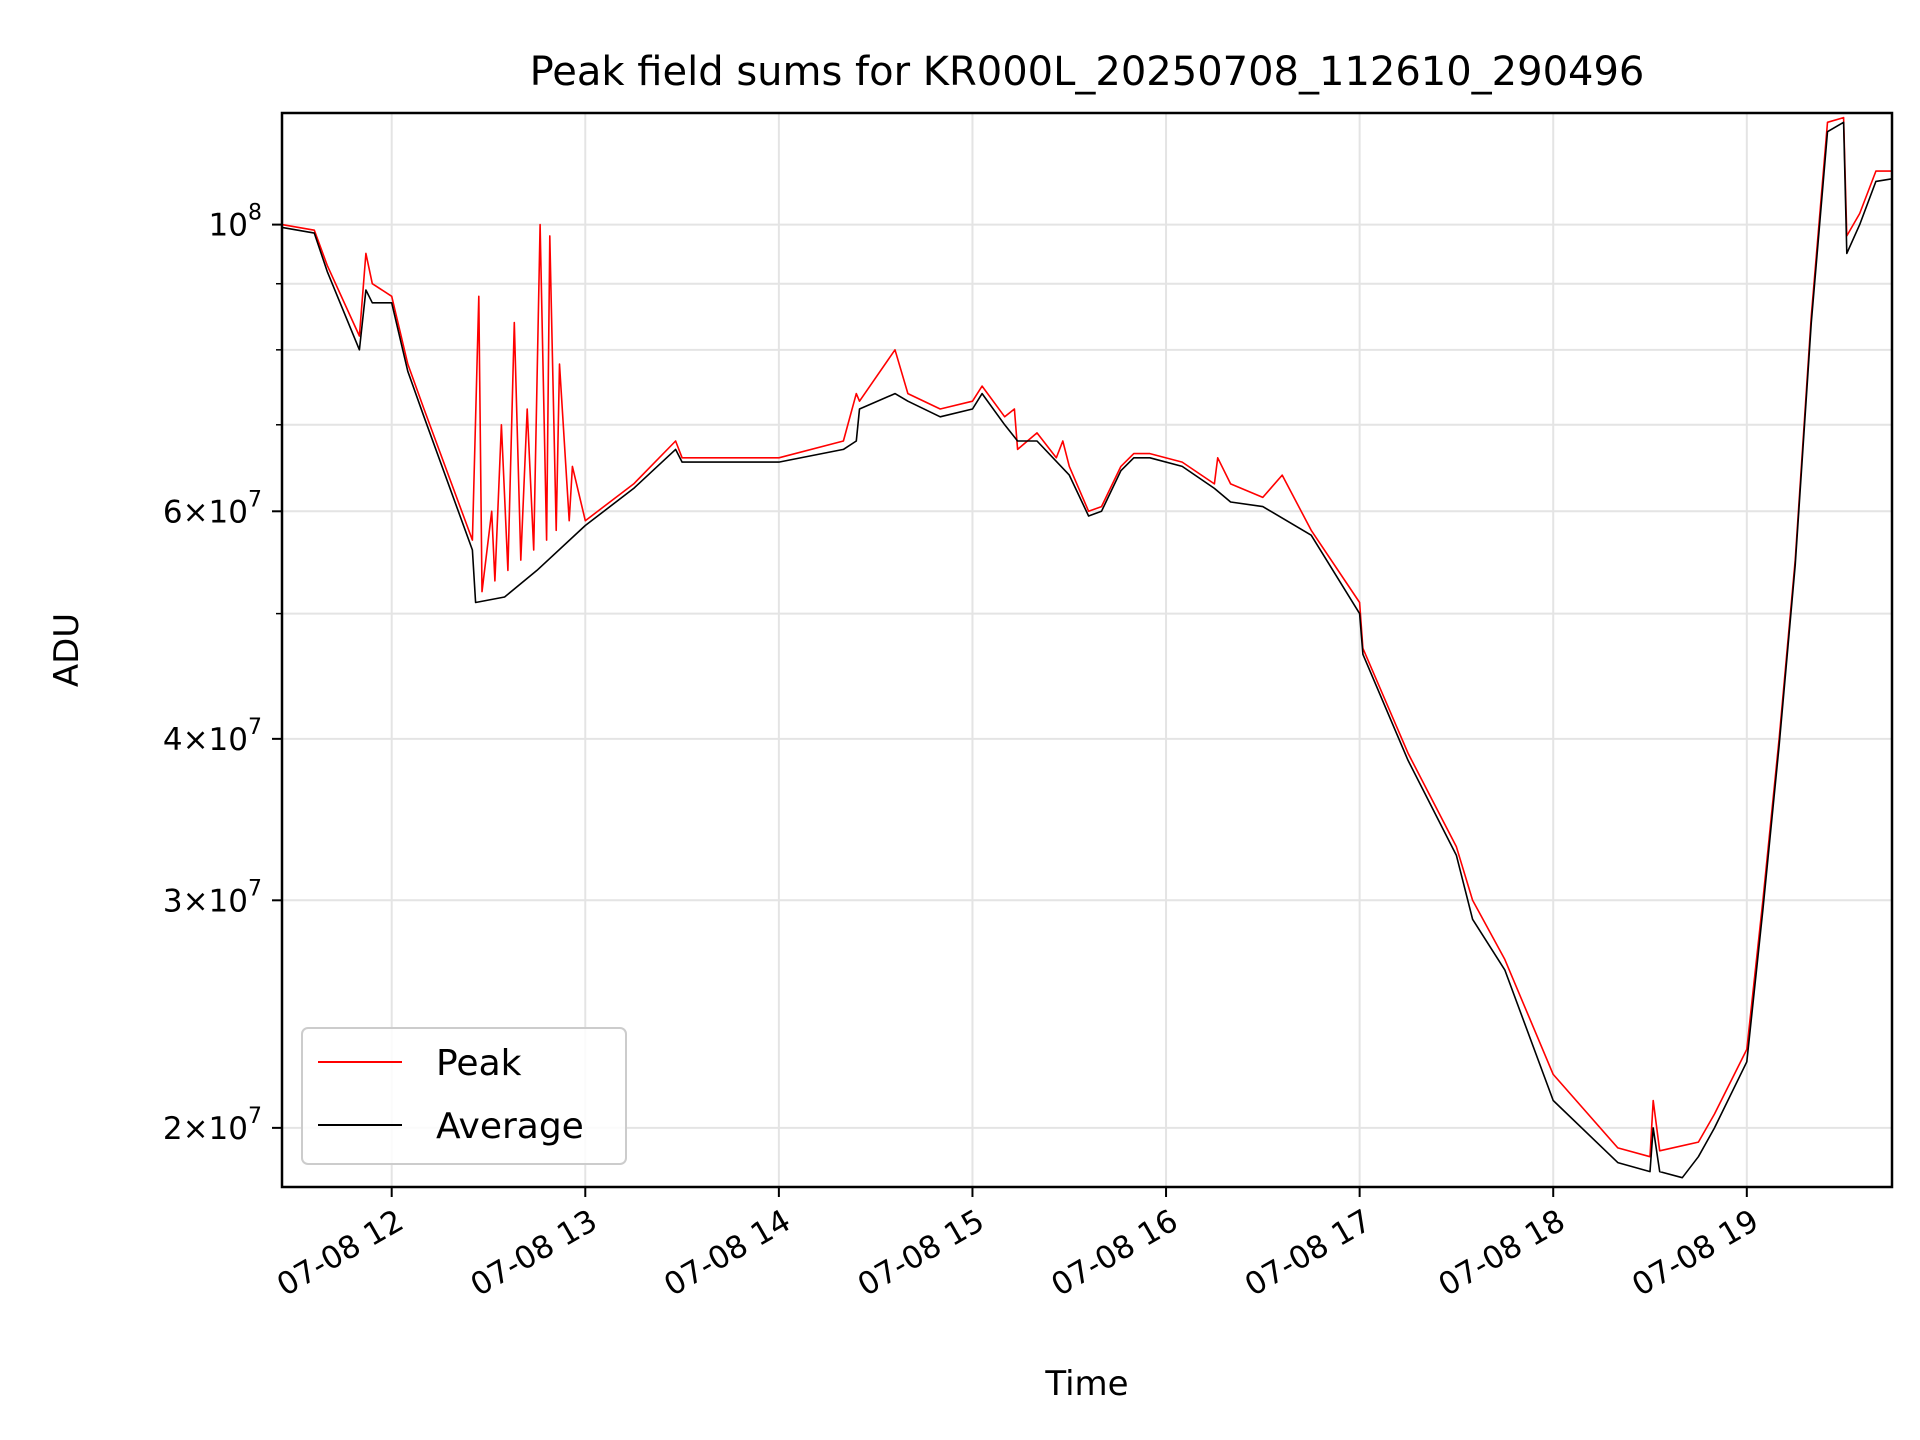  I want to click on y-tick-label: 4×107, so click(212, 736).